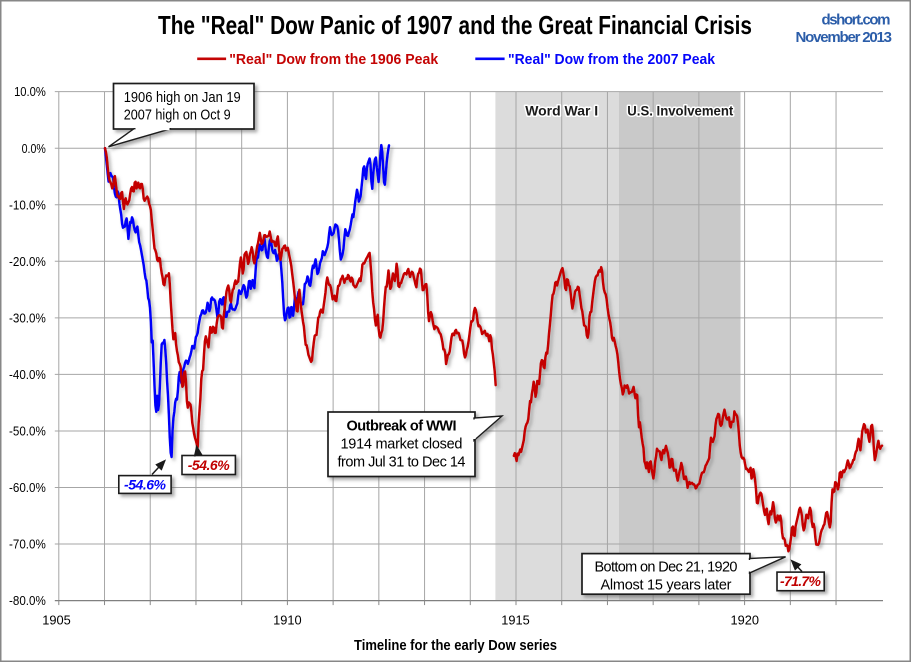 This screenshot has width=911, height=662. Describe the element at coordinates (745, 619) in the screenshot. I see `svg-text: 1920` at that location.